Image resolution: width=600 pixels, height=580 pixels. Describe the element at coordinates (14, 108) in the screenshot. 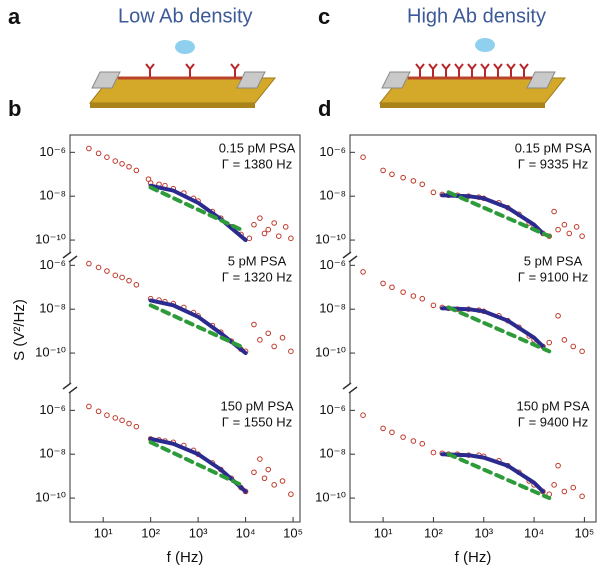

I see `panel-label: b` at that location.